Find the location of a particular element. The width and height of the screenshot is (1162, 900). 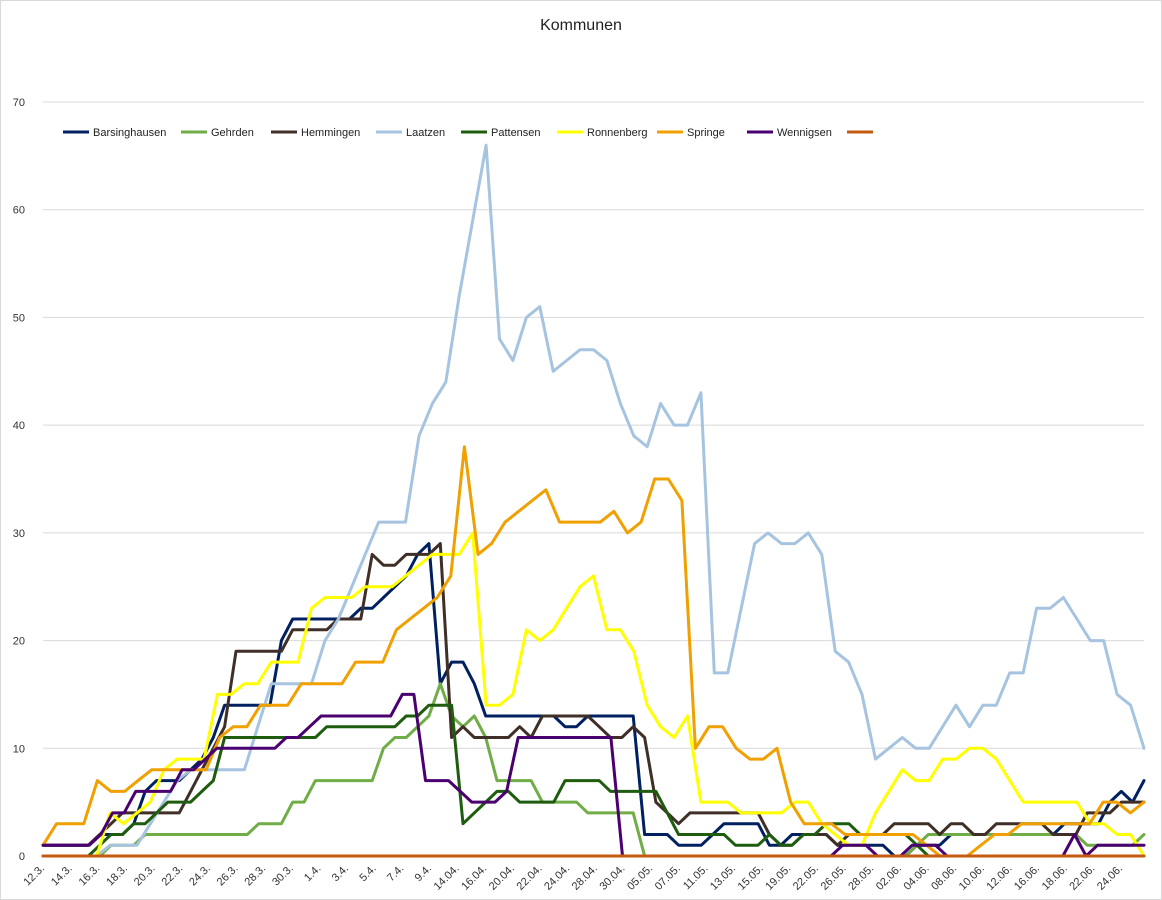

x-tick-label: 24.06. is located at coordinates (1110, 878).